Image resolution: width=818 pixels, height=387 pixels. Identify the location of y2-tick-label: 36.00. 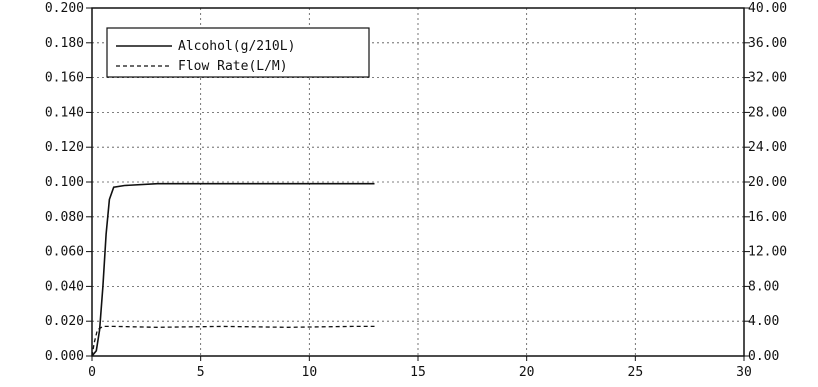
(767, 43).